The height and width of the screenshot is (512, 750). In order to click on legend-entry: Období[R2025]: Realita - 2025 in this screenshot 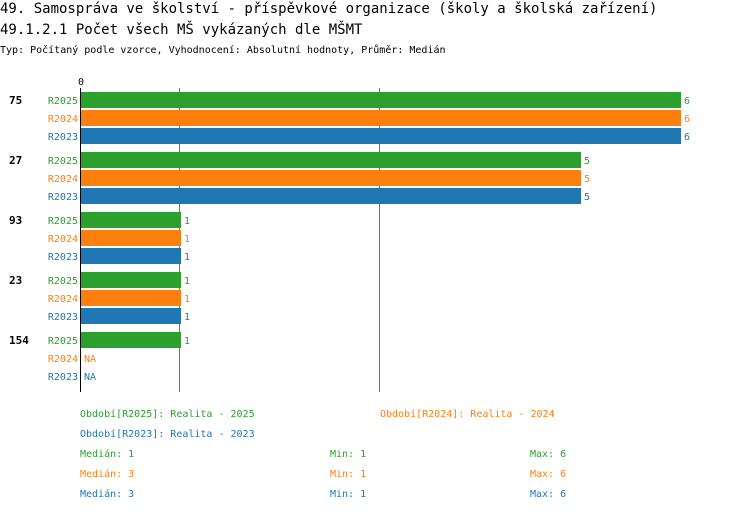, I will do `click(167, 414)`.